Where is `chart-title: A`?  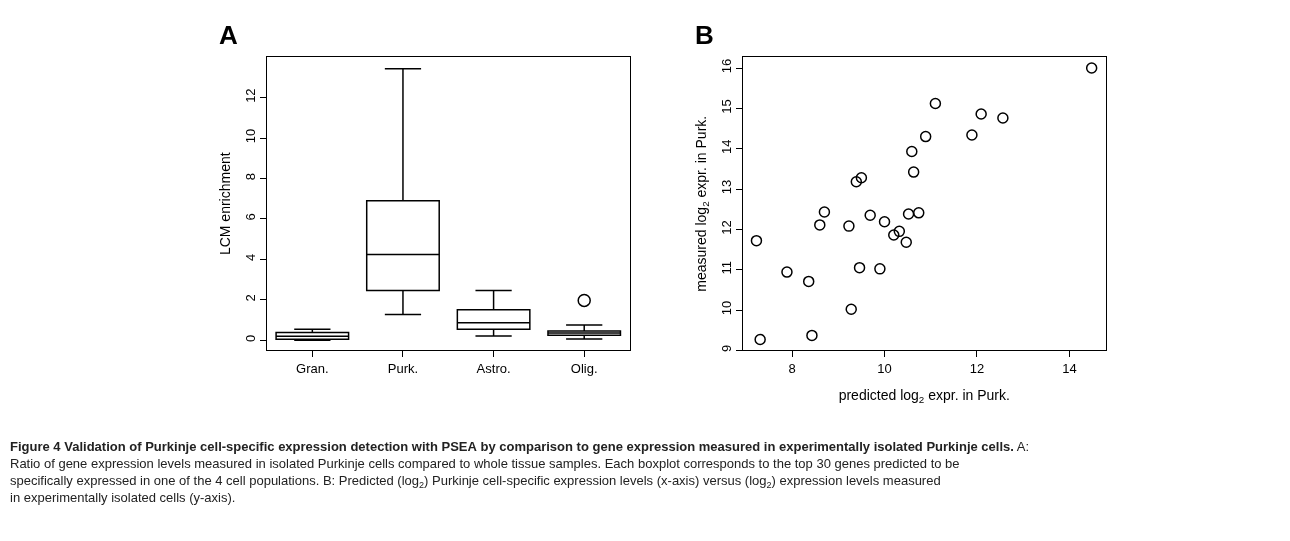 chart-title: A is located at coordinates (228, 35).